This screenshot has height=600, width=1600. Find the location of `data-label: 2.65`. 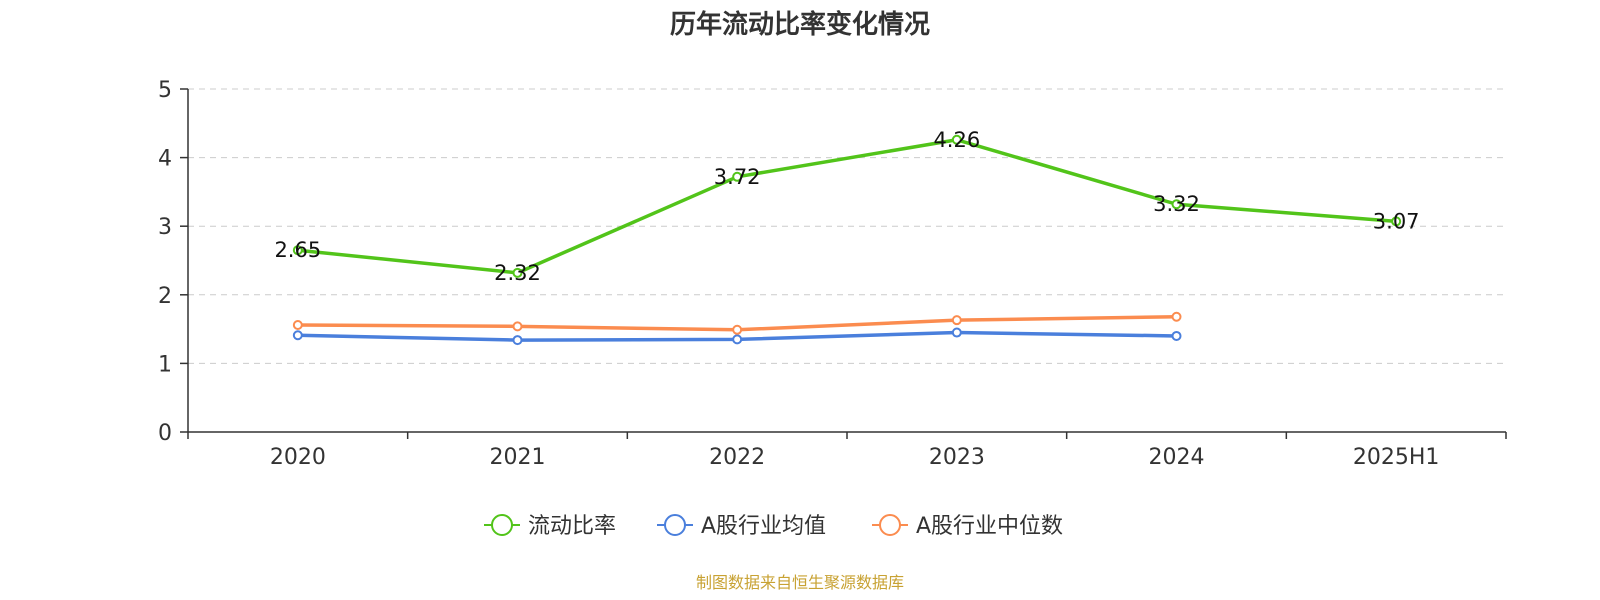

data-label: 2.65 is located at coordinates (297, 250).